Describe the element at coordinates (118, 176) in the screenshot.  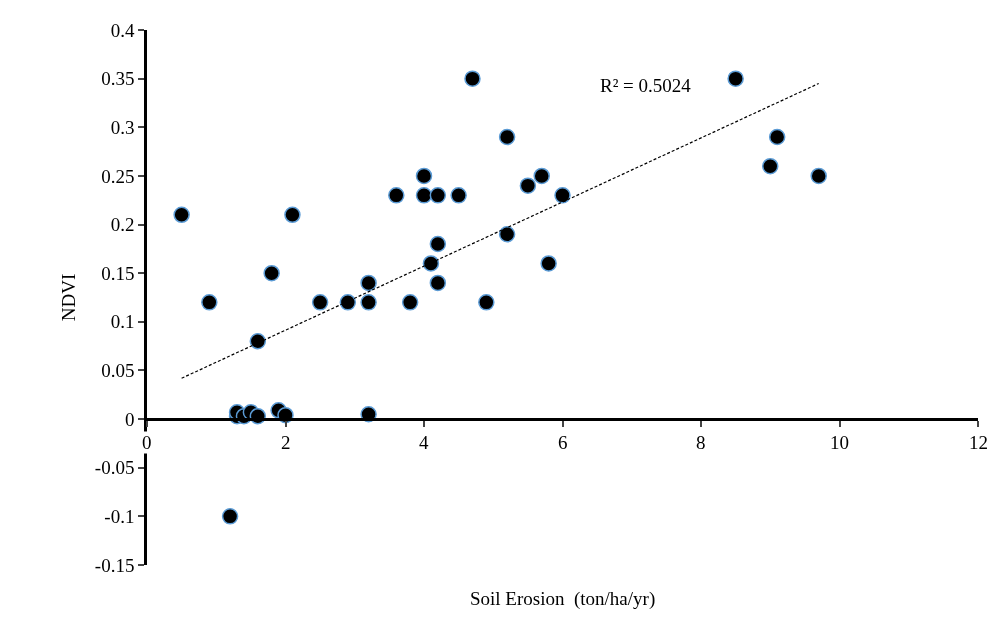
I see `y-tick-label: 0.25` at that location.